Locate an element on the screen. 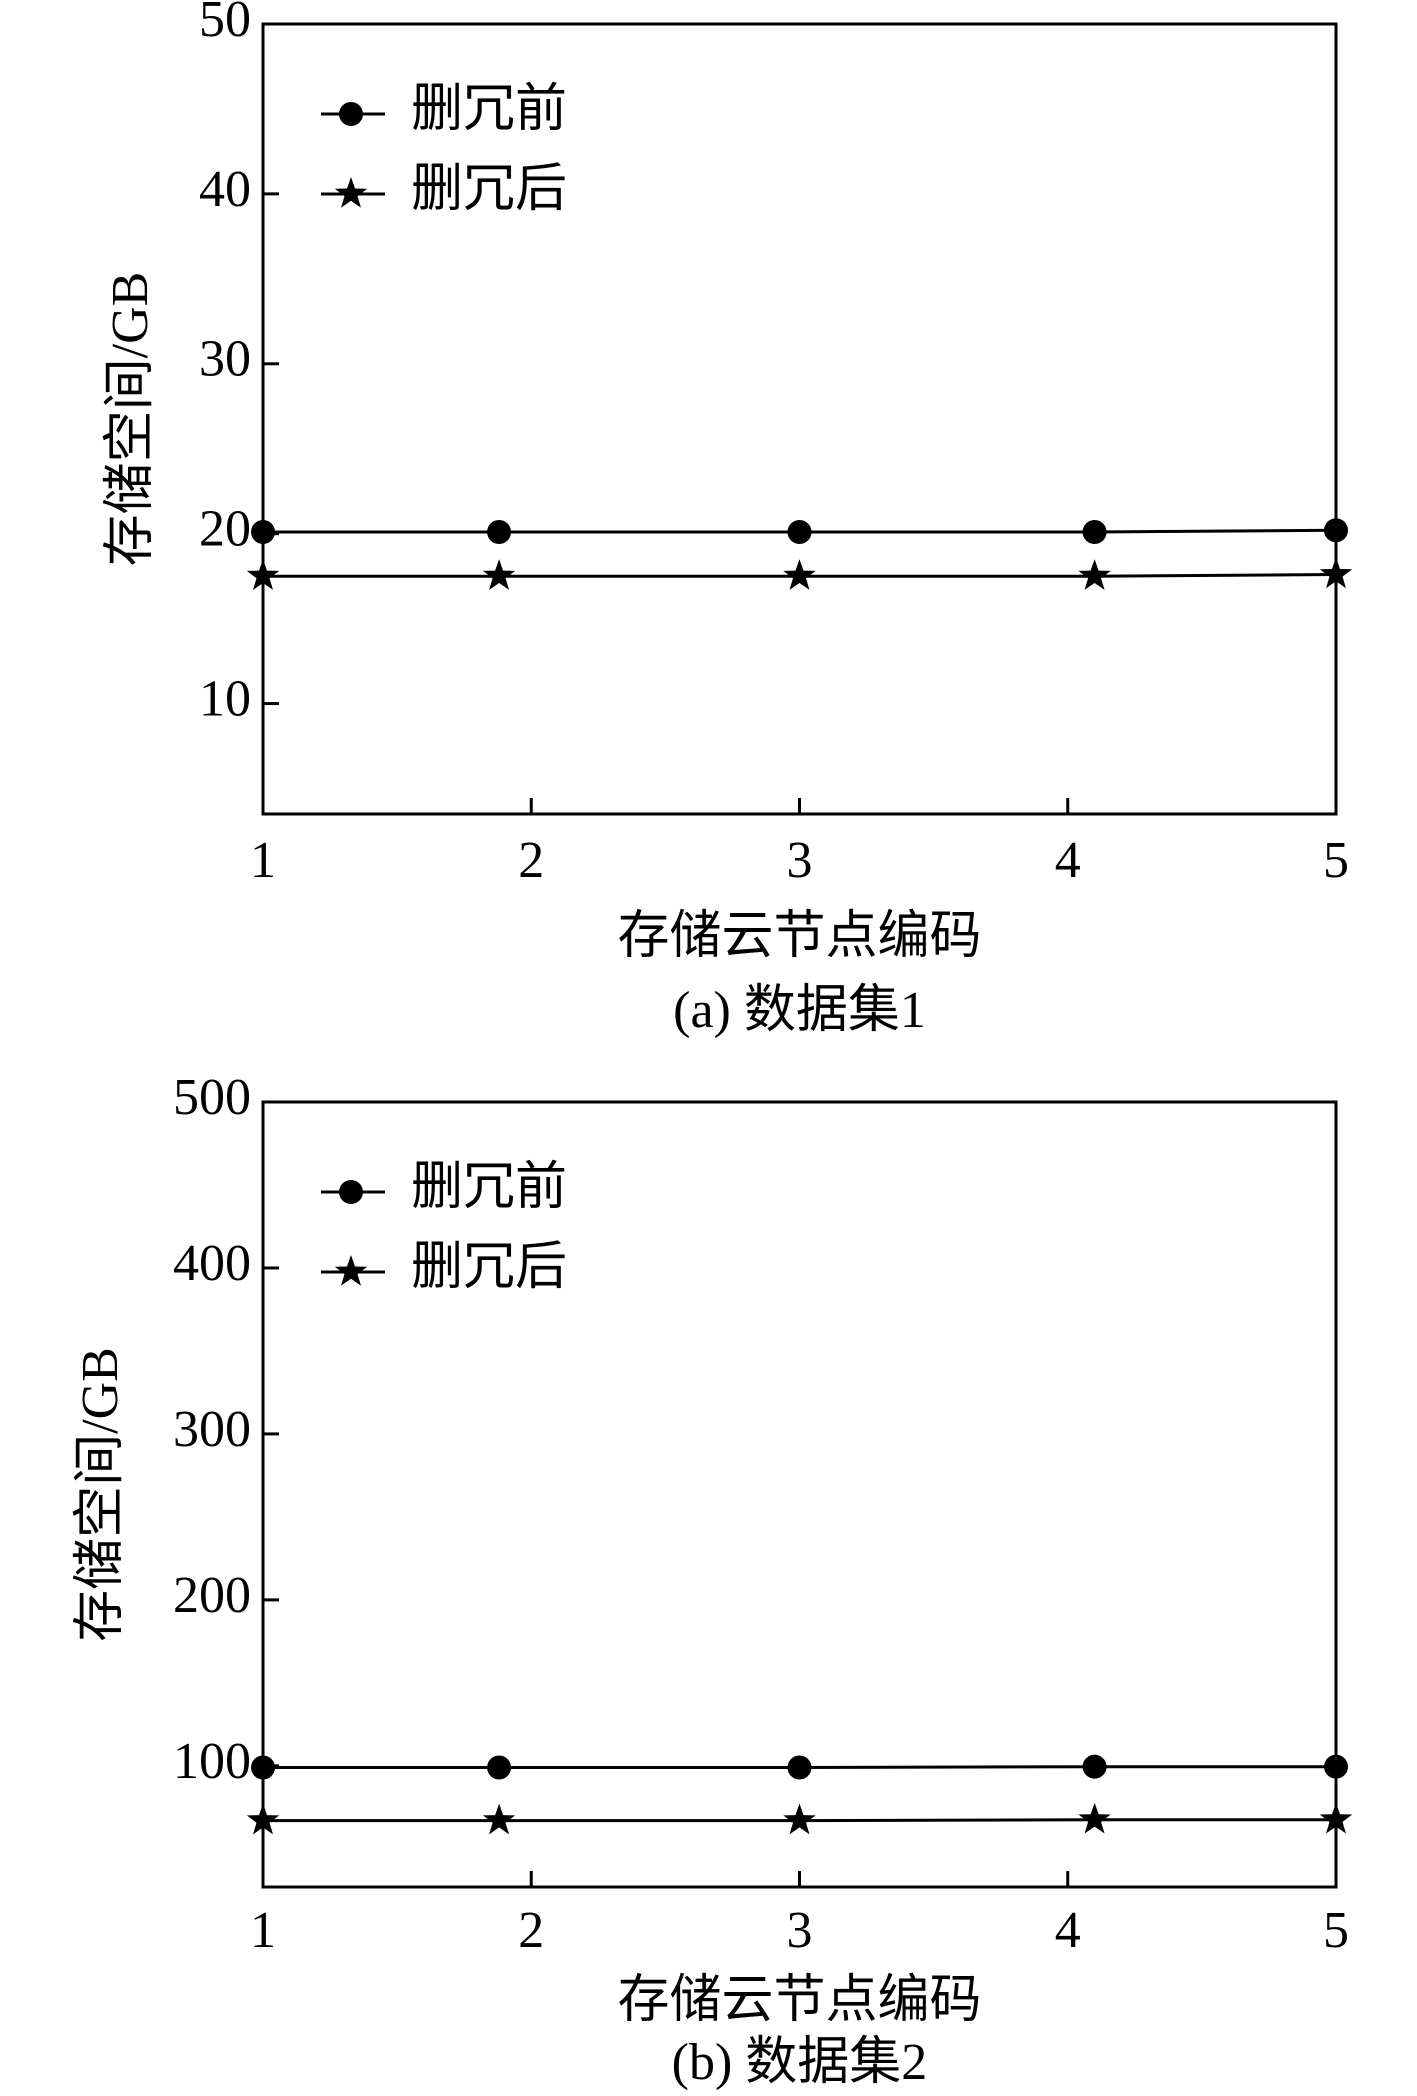 This screenshot has height=2096, width=1417. y-tick-label: 50 is located at coordinates (225, 24).